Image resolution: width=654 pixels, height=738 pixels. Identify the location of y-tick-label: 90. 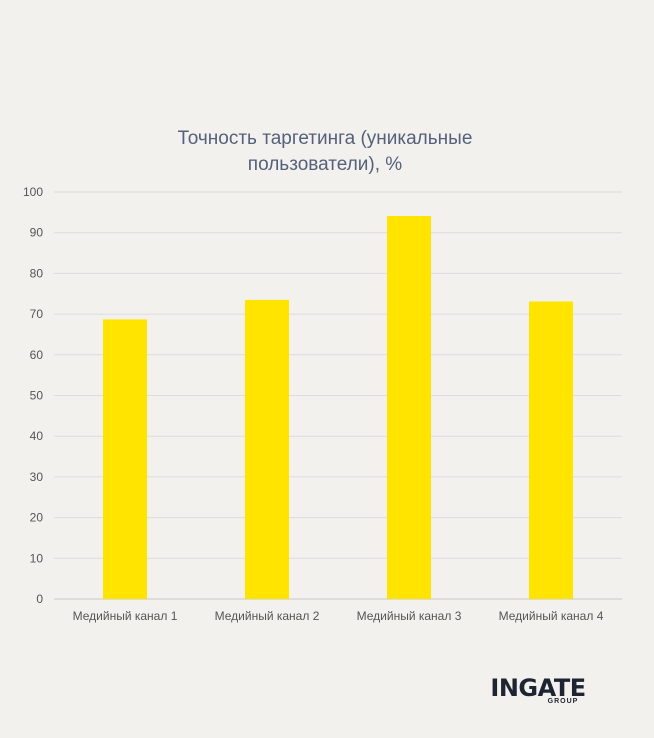
(37, 233).